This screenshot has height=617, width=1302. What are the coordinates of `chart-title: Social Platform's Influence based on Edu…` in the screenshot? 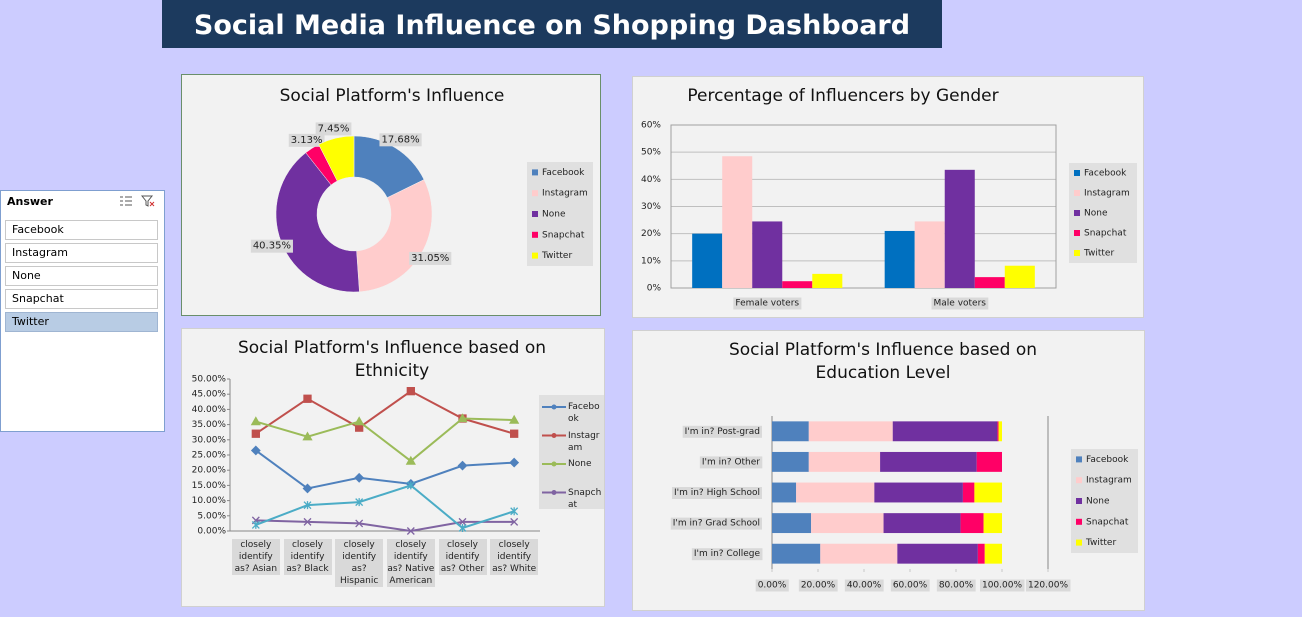 It's located at (883, 361).